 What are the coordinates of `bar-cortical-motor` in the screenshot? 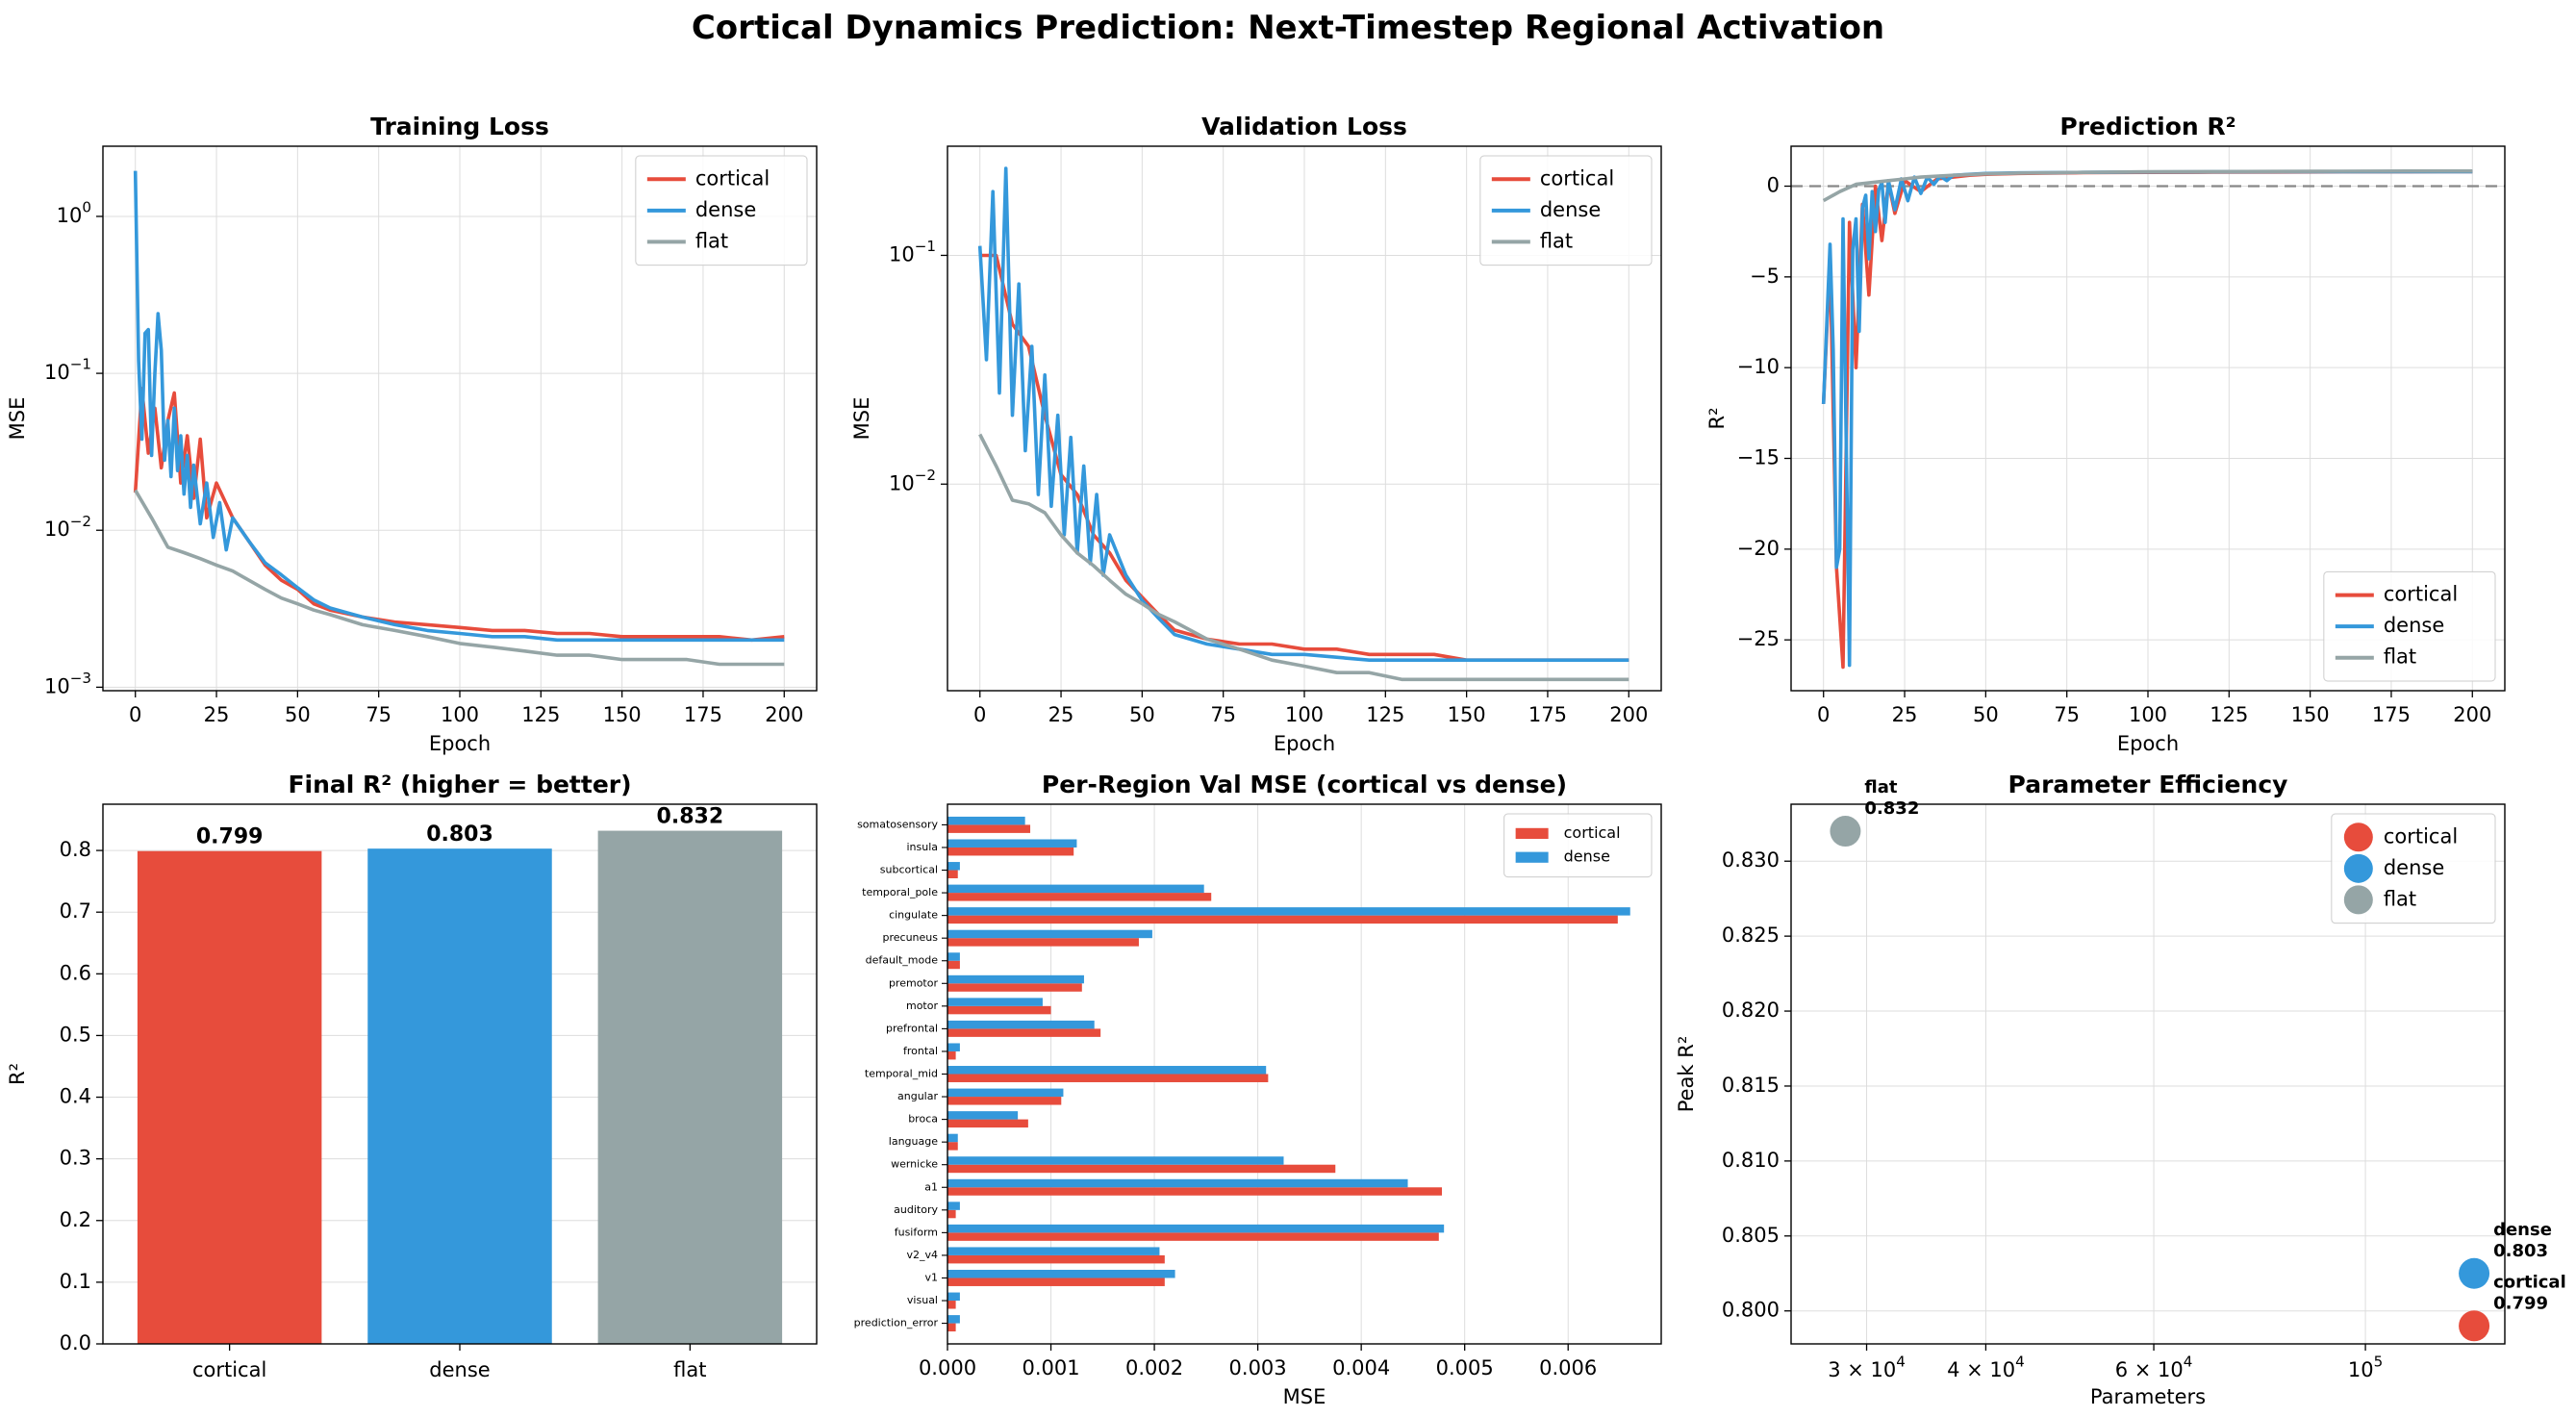 It's located at (999, 1010).